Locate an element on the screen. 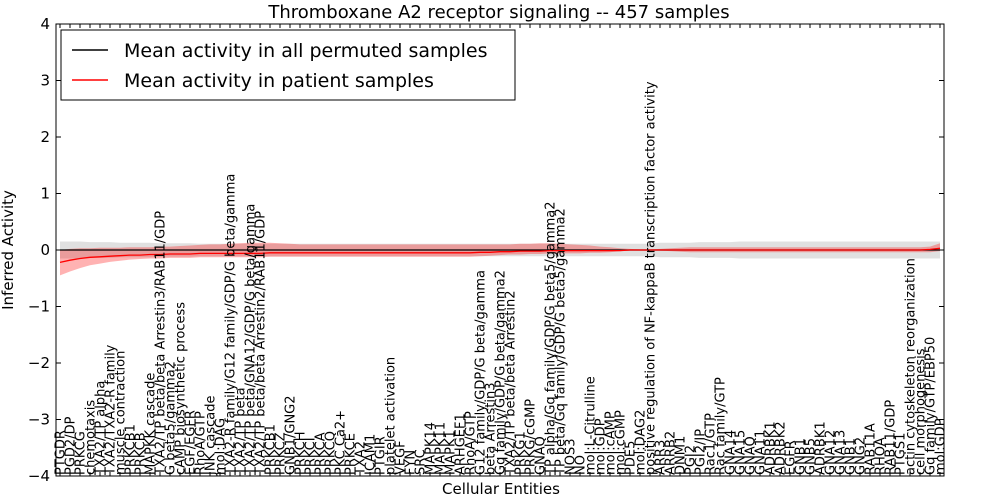 Image resolution: width=1000 pixels, height=500 pixels. x-category-label: RAB11/GDP is located at coordinates (891, 437).